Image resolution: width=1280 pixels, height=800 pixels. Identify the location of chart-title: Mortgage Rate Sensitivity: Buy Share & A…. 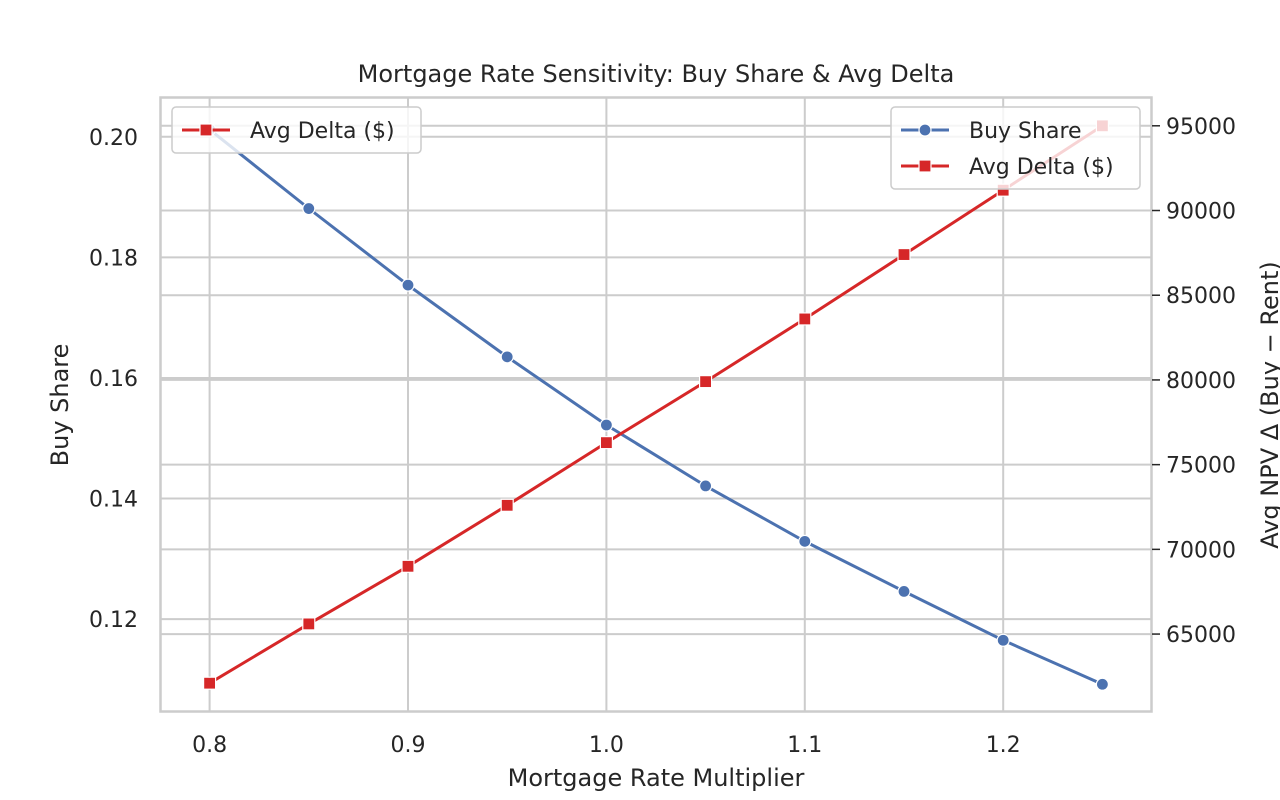
(656, 74).